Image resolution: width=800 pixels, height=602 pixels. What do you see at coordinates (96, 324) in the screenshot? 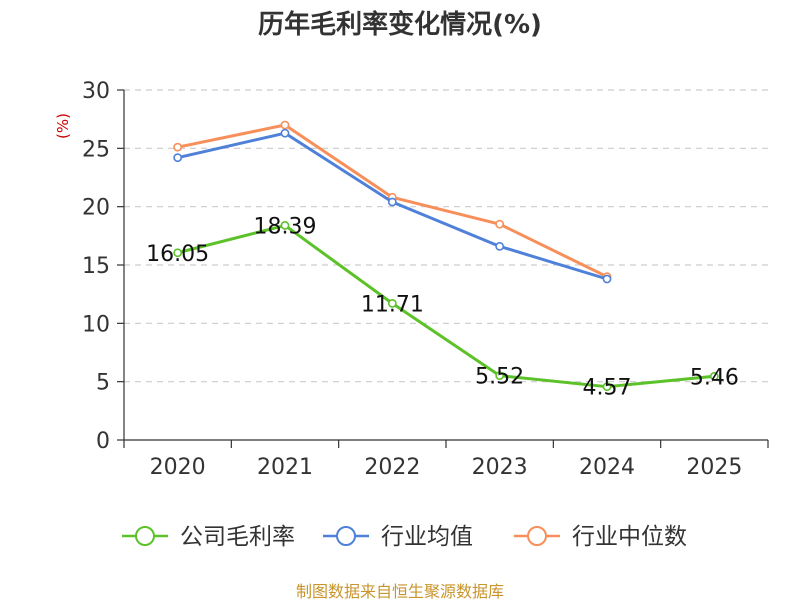
I see `y-tick-label: 10` at bounding box center [96, 324].